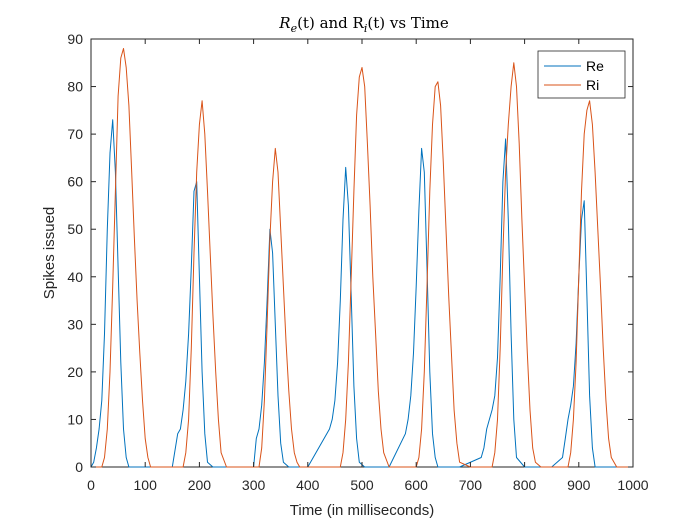  I want to click on y-tick-label: 70, so click(75, 134).